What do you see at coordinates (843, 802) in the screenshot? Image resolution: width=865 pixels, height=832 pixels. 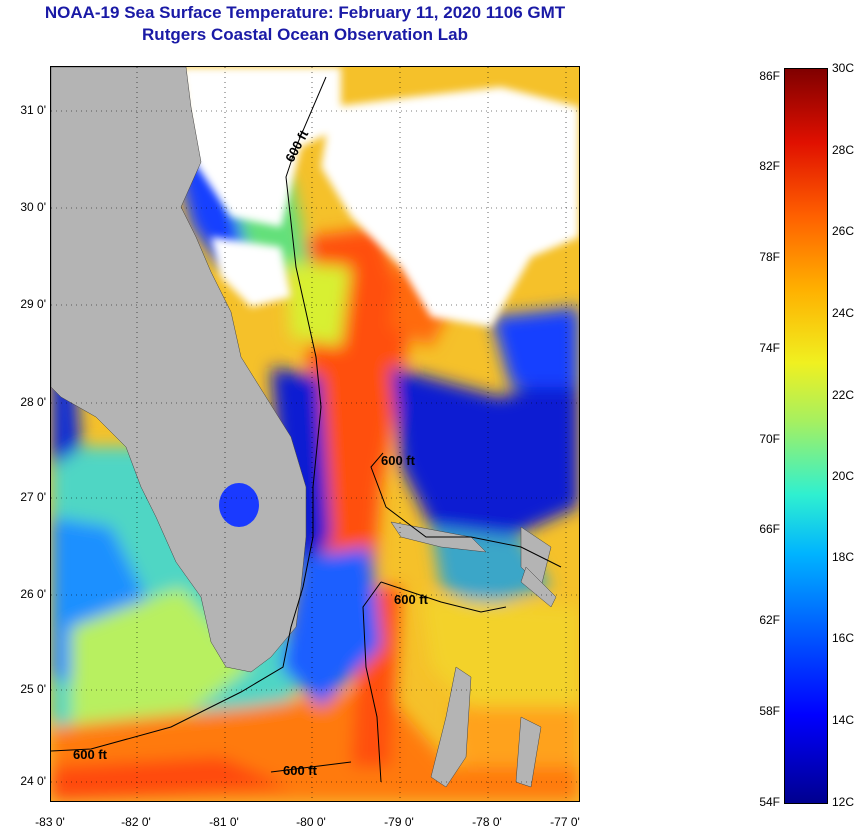 I see `colorbar-c-12: 12C` at bounding box center [843, 802].